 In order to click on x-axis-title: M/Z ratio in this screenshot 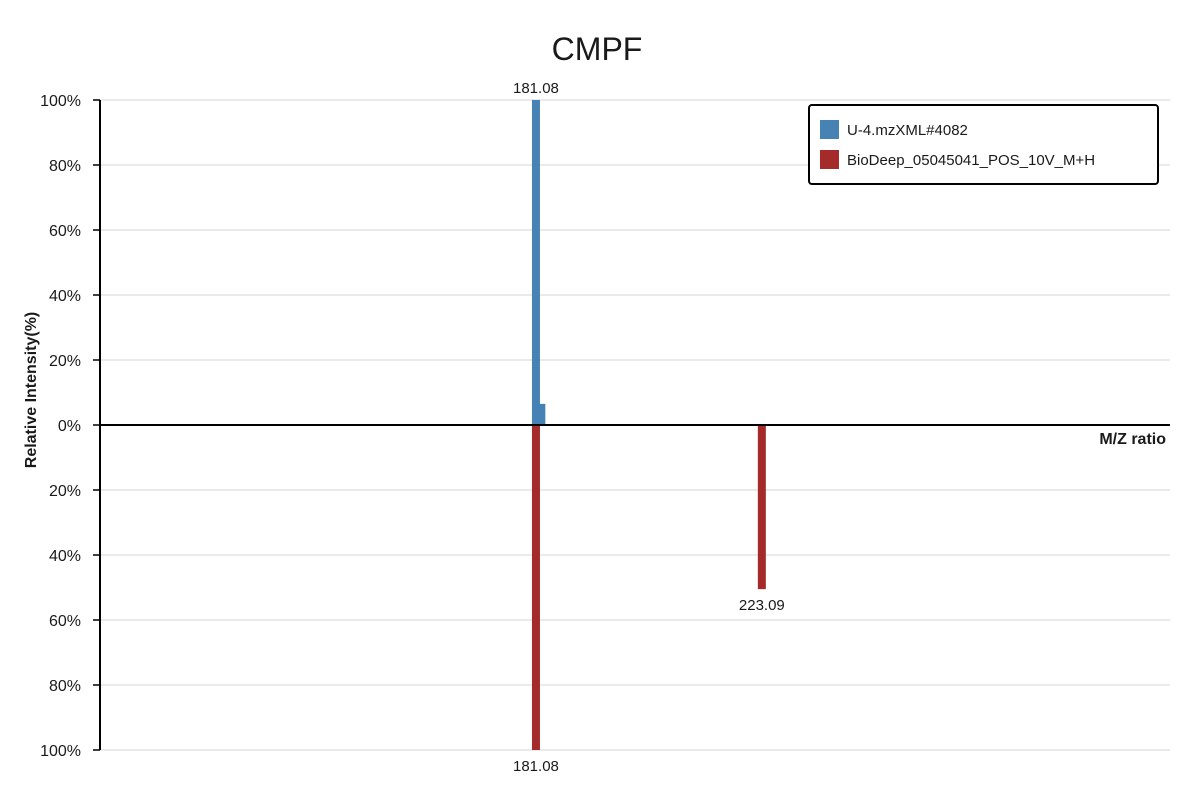, I will do `click(1132, 439)`.